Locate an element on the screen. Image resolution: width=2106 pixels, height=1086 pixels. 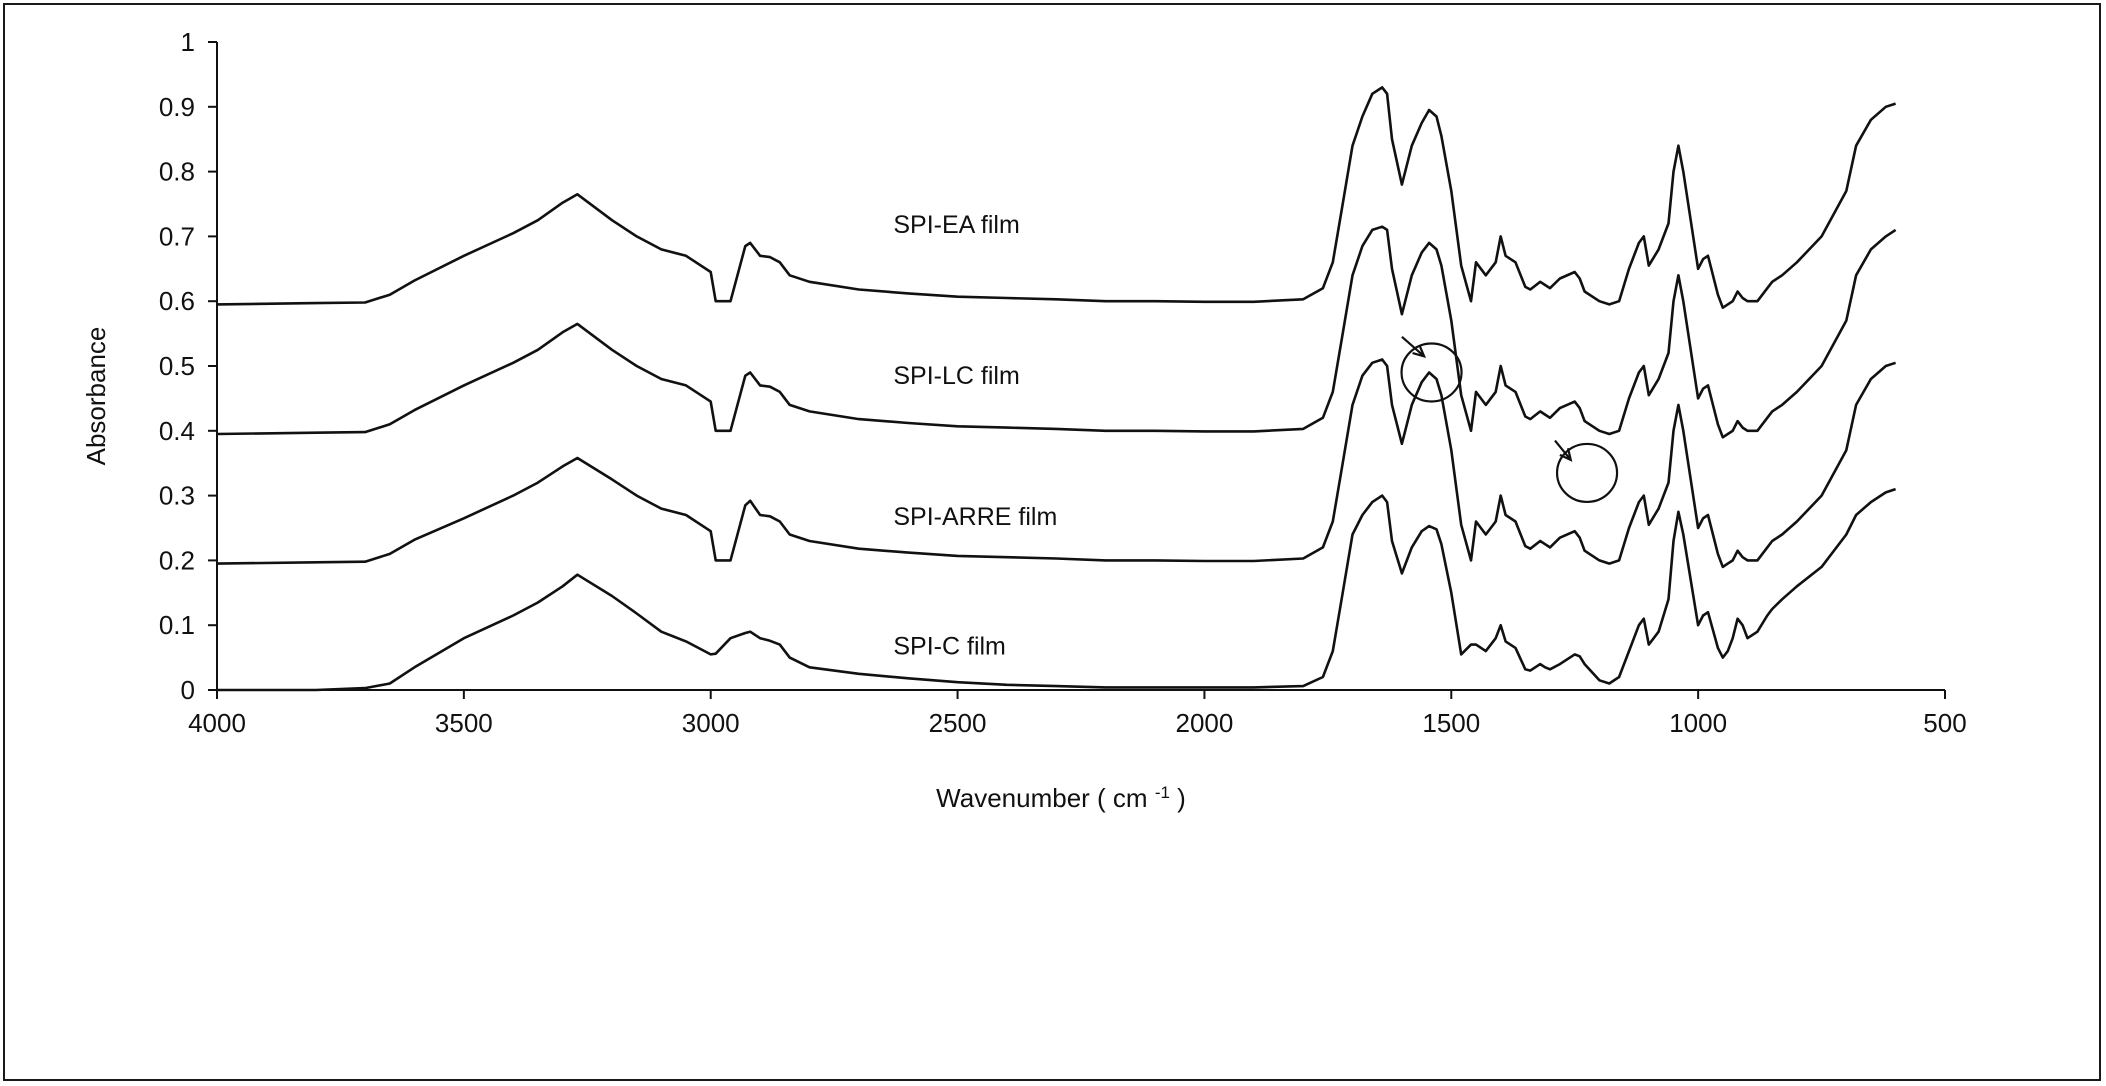
y-tick-label: 0.4 is located at coordinates (177, 431).